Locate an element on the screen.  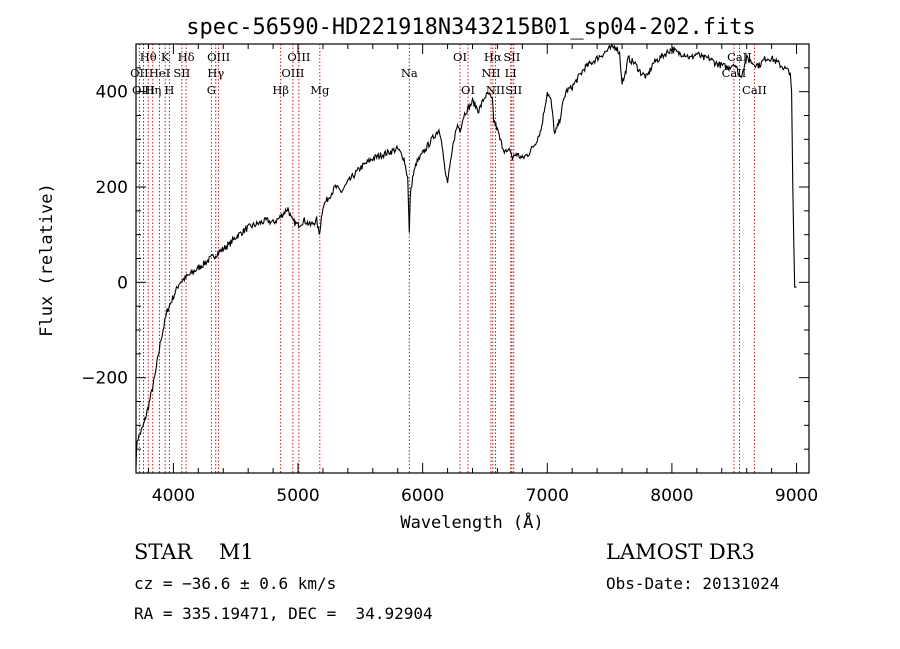
x-tick-label-4000: 4000 is located at coordinates (173, 496).